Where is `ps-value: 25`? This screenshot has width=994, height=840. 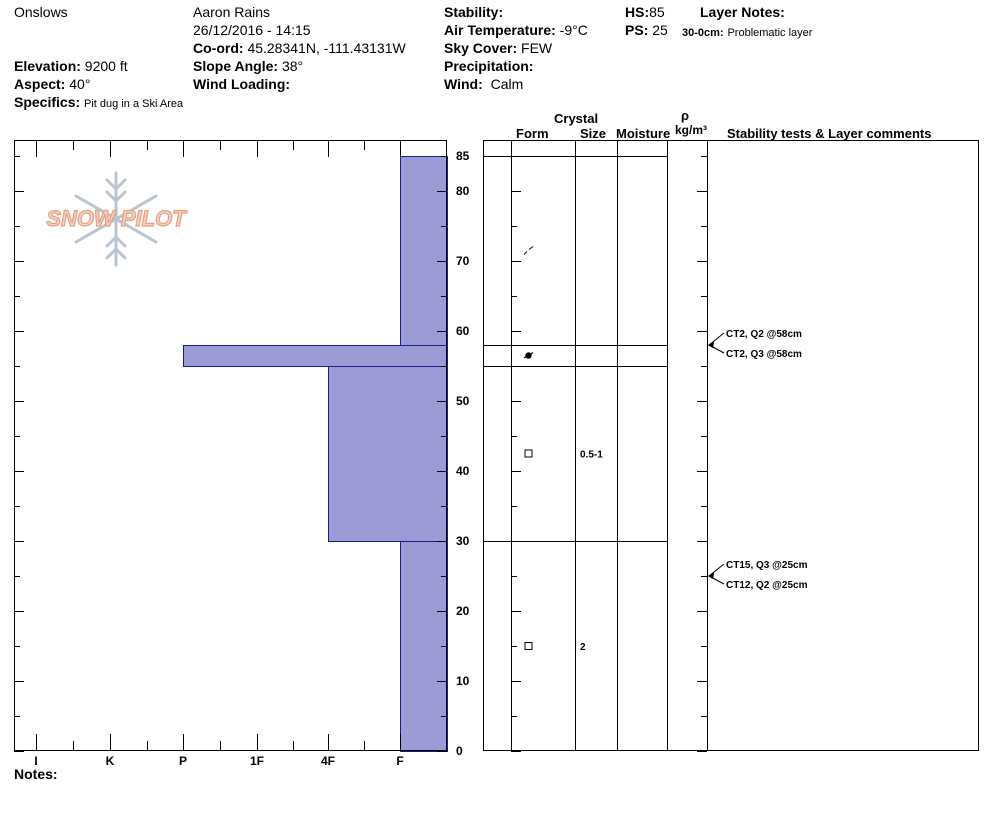 ps-value: 25 is located at coordinates (660, 30).